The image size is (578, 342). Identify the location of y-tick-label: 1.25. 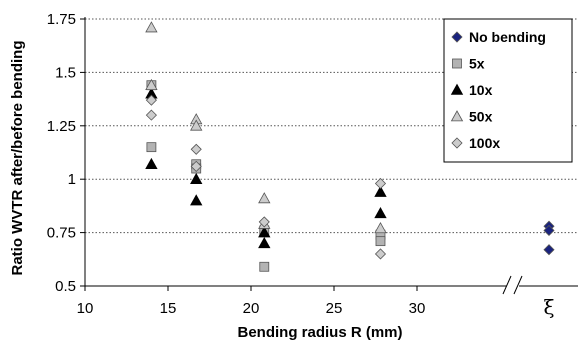
(61, 126).